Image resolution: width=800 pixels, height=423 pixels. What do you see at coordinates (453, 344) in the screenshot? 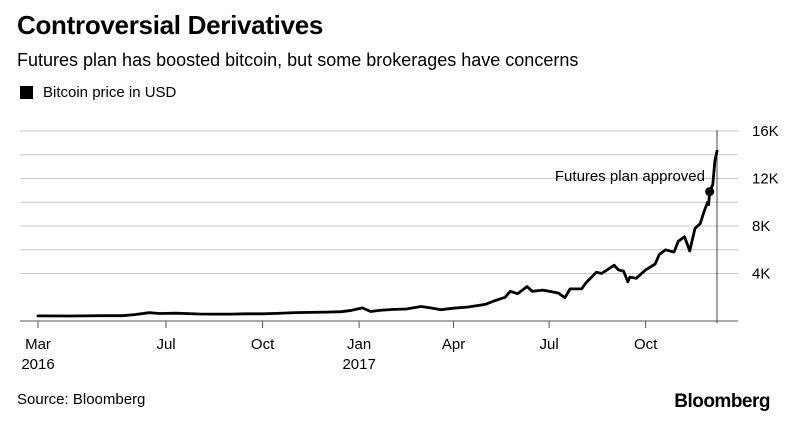
I see `x-tick-label: Apr` at bounding box center [453, 344].